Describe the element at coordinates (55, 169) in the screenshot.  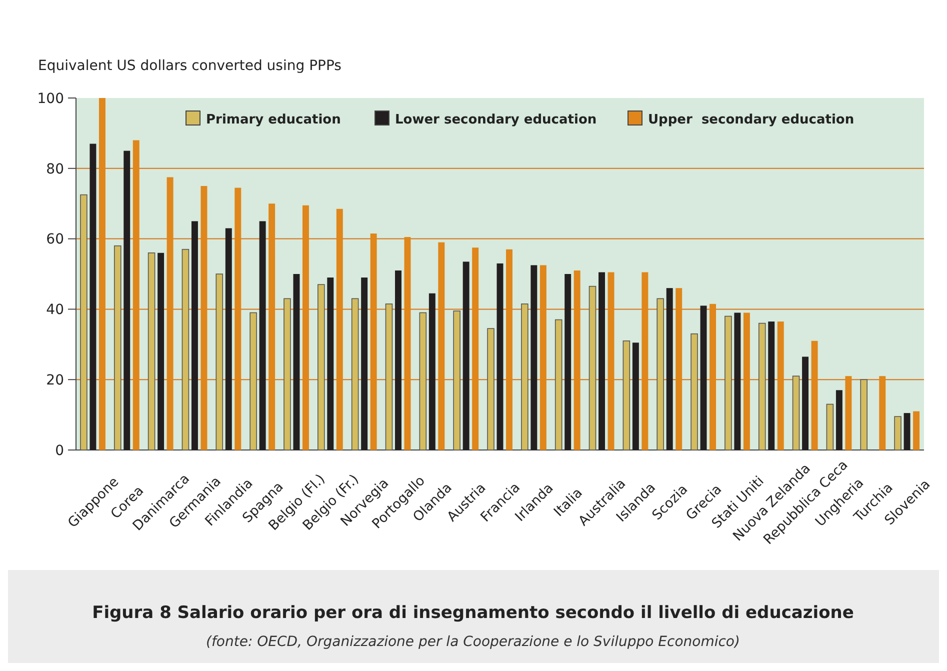
I see `y-tick-label: 80` at that location.